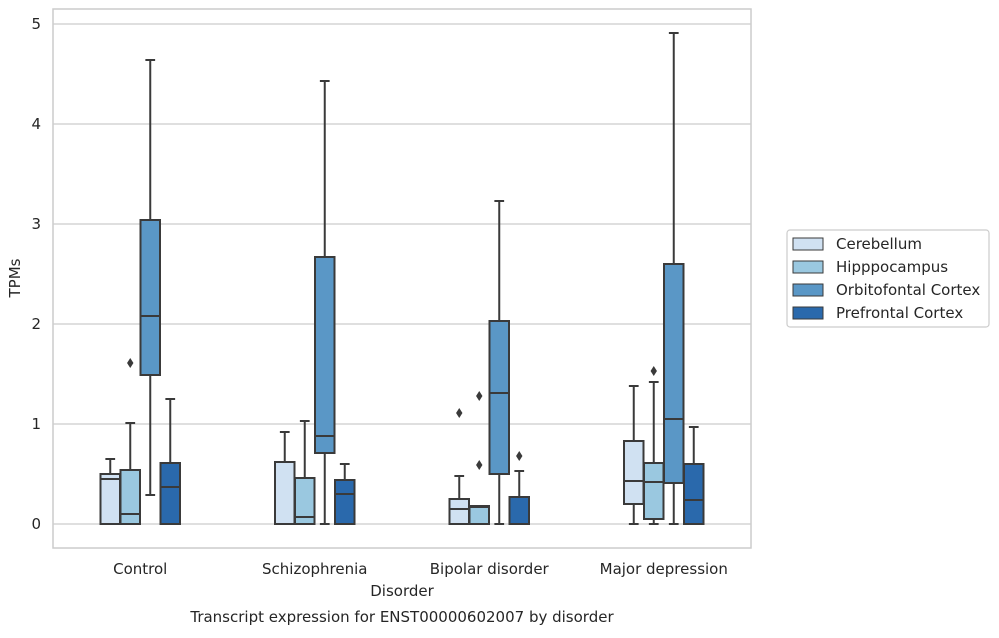 Image resolution: width=999 pixels, height=638 pixels. Describe the element at coordinates (314, 569) in the screenshot. I see `x-tick-label: Schizophrenia` at that location.